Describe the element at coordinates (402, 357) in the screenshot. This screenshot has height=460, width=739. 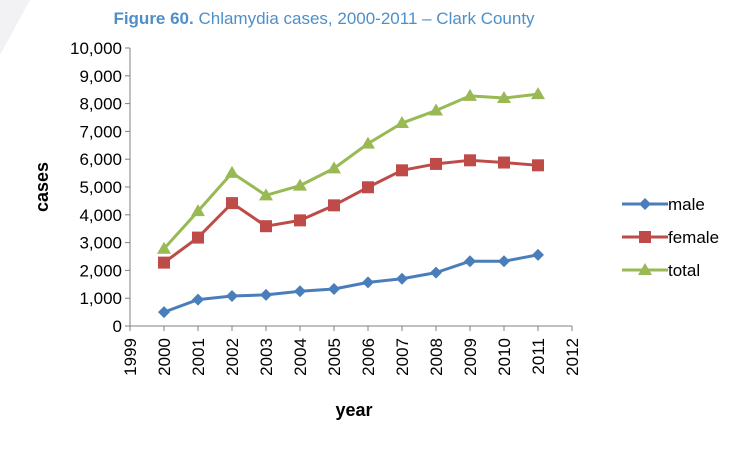
I see `x-tick-label: 2007` at that location.